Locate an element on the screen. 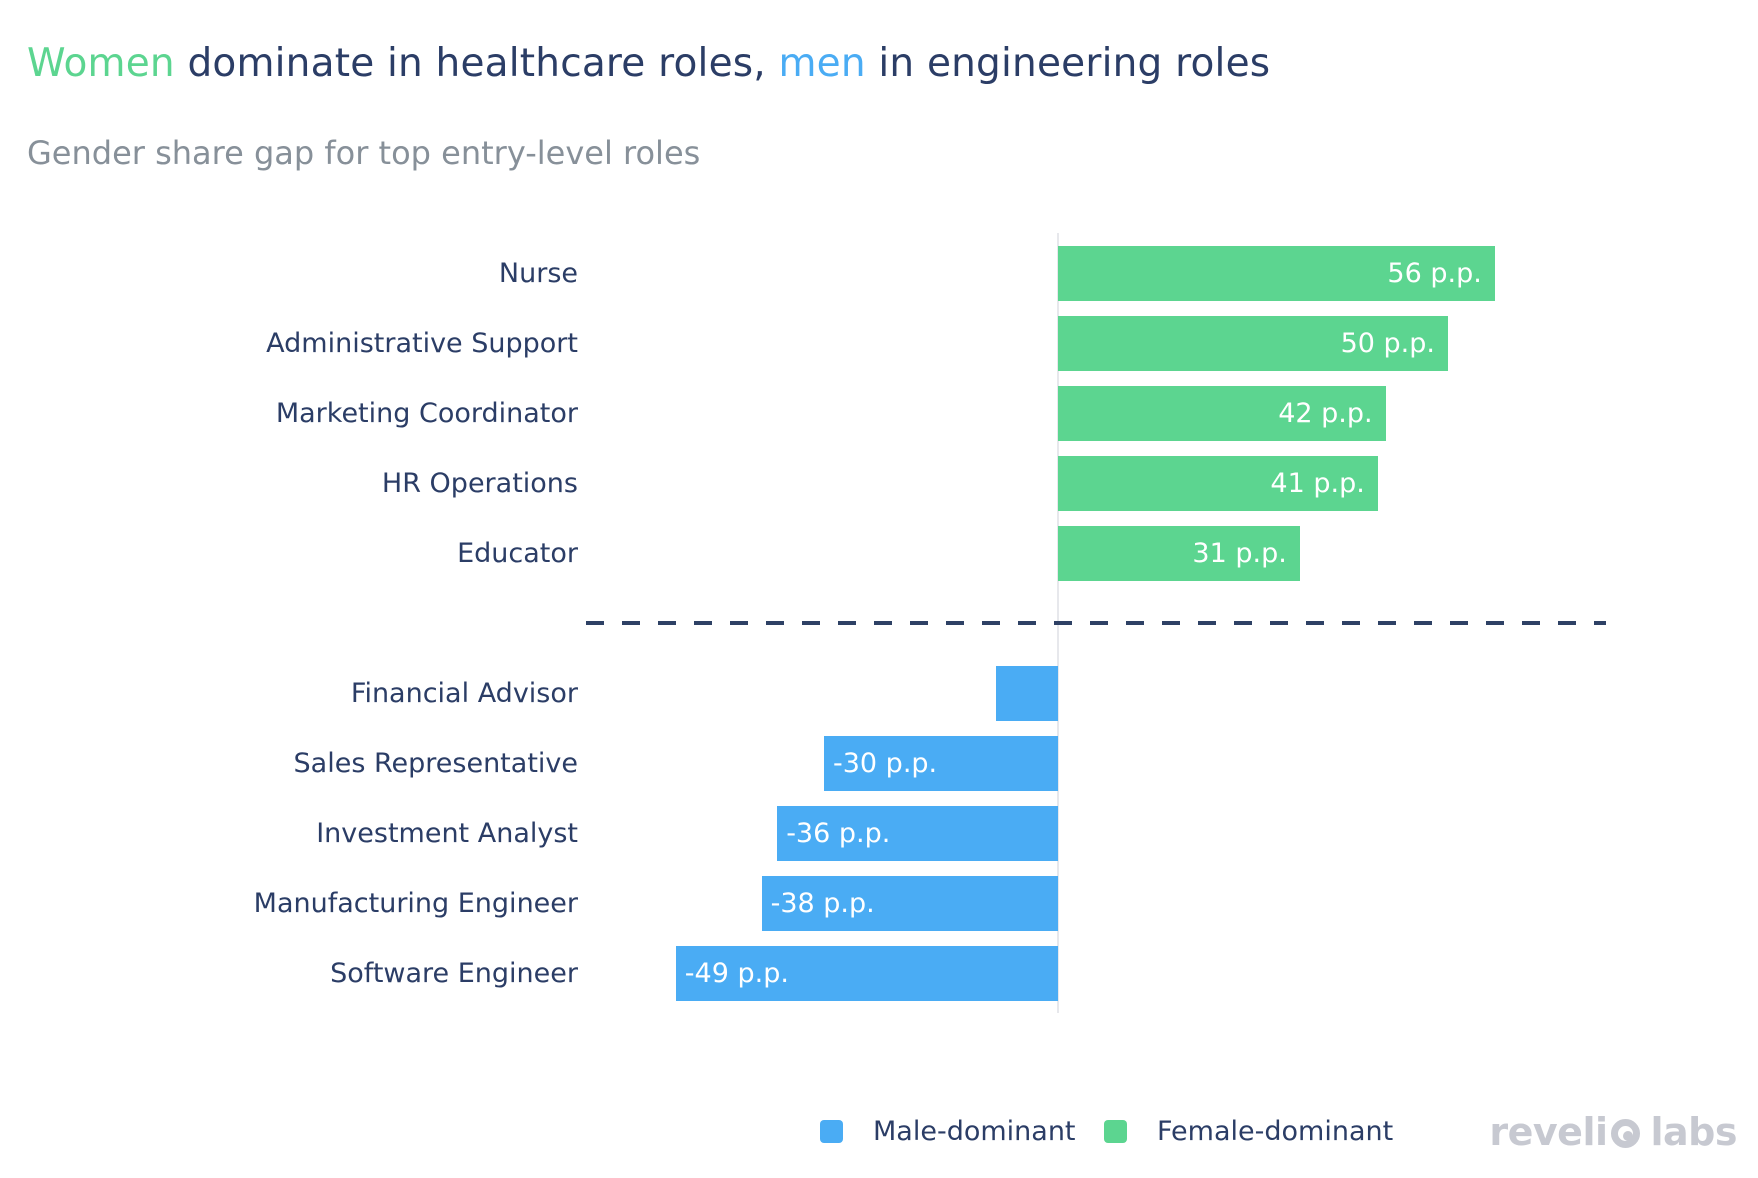 The width and height of the screenshot is (1758, 1178). bar-female: 31 p.p. is located at coordinates (1179, 553).